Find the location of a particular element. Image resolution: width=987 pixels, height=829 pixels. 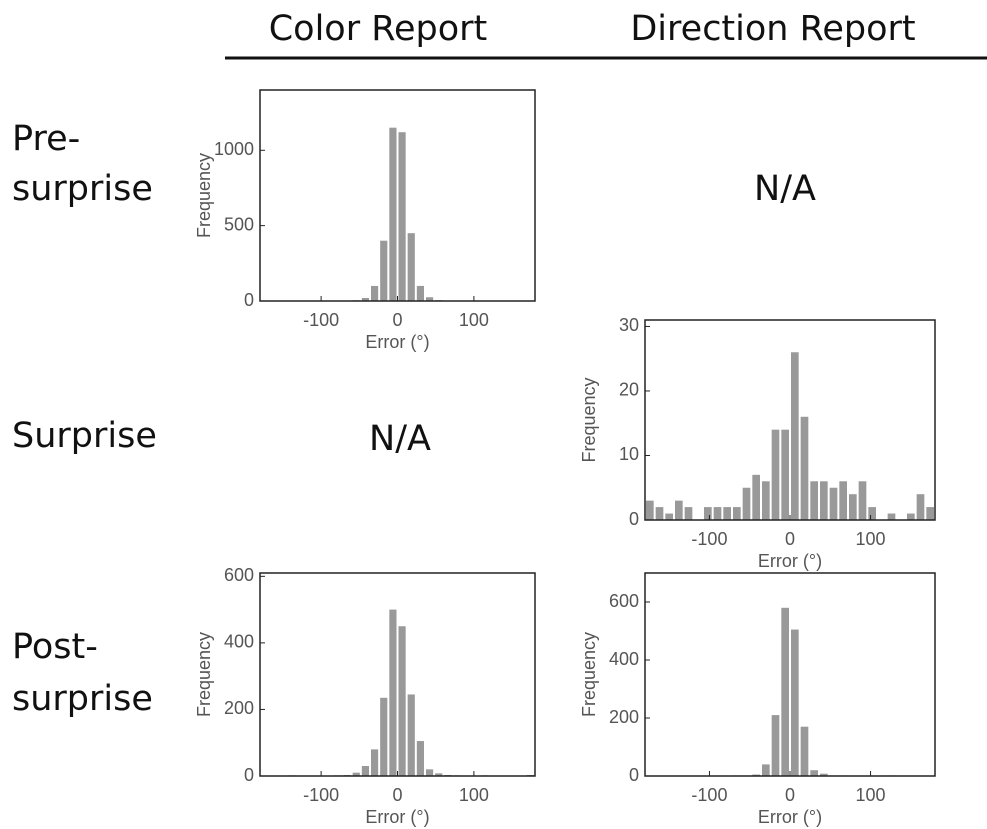

row-label: Surprise is located at coordinates (84, 436).